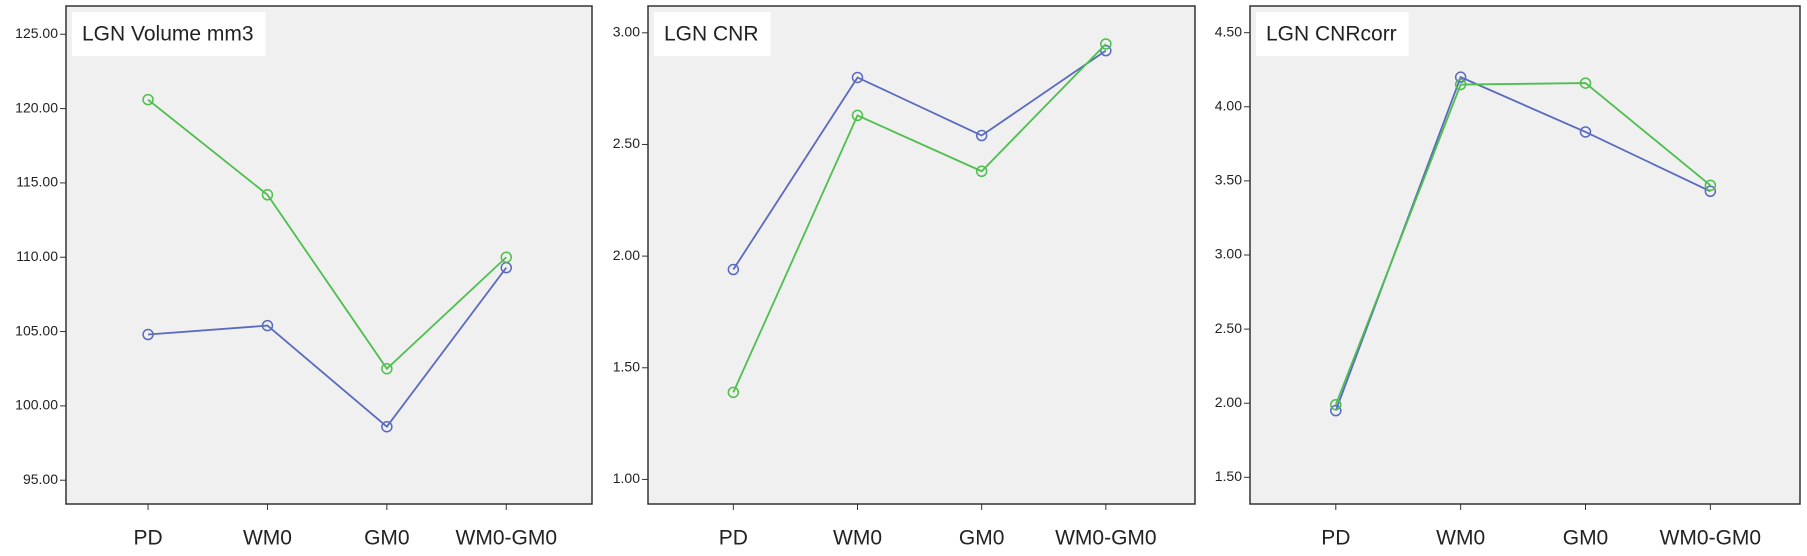 Image resolution: width=1807 pixels, height=556 pixels. What do you see at coordinates (36, 107) in the screenshot?
I see `y-tick-label: 120.00` at bounding box center [36, 107].